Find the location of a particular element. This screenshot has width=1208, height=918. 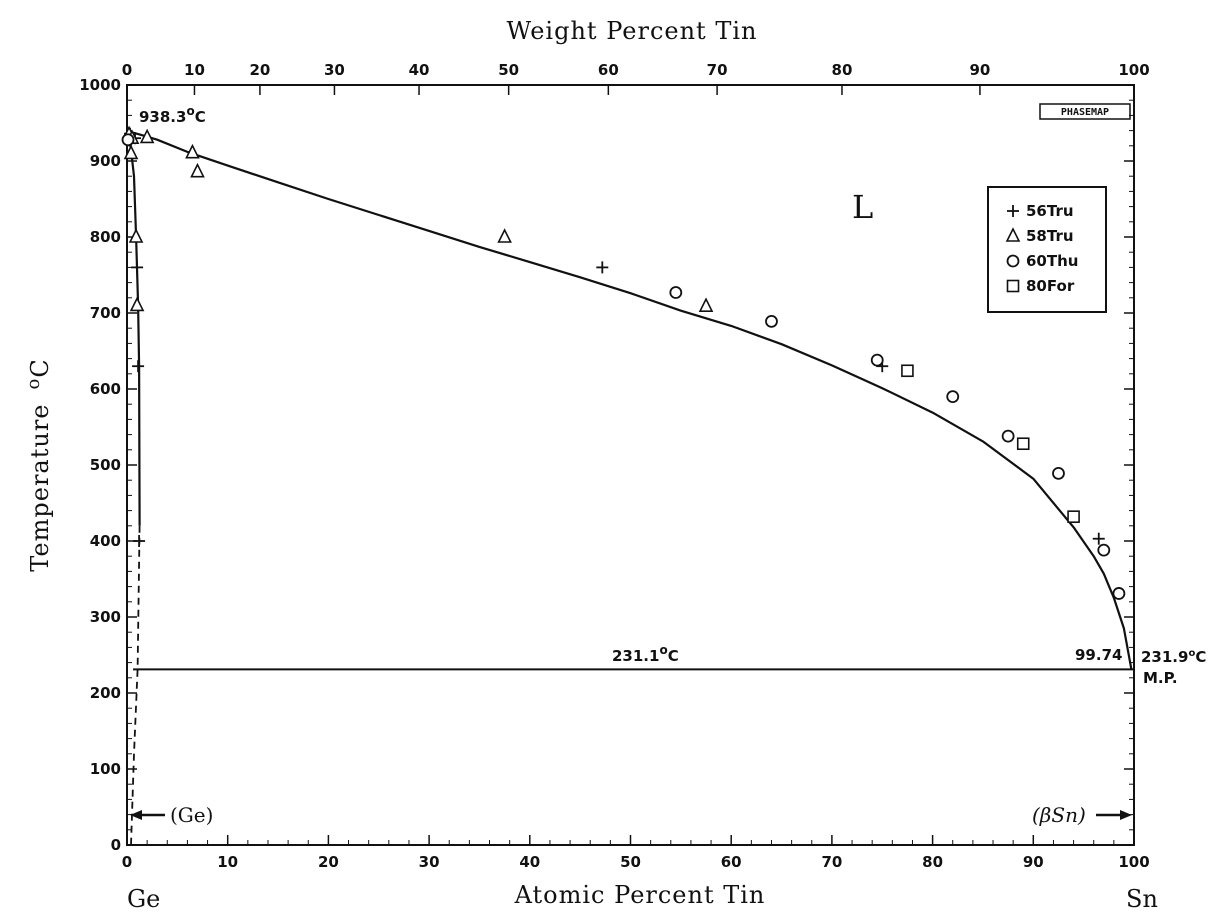

top-tick-label: 0 is located at coordinates (127, 70).